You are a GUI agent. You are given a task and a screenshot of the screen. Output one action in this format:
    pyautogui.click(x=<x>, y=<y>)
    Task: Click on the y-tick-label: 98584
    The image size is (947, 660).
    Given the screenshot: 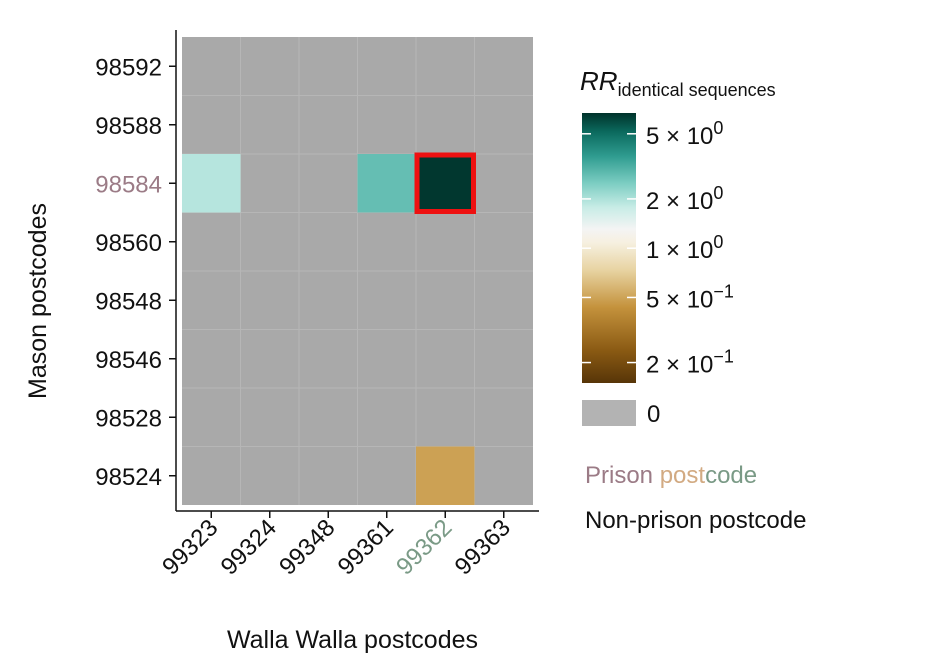 What is the action you would take?
    pyautogui.click(x=128, y=184)
    